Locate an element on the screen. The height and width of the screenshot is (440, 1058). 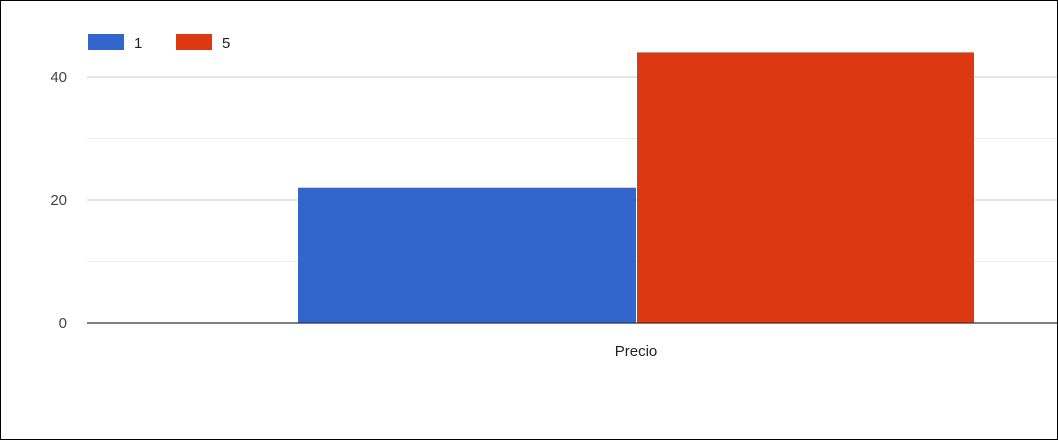
x-category-label: Precio is located at coordinates (636, 351).